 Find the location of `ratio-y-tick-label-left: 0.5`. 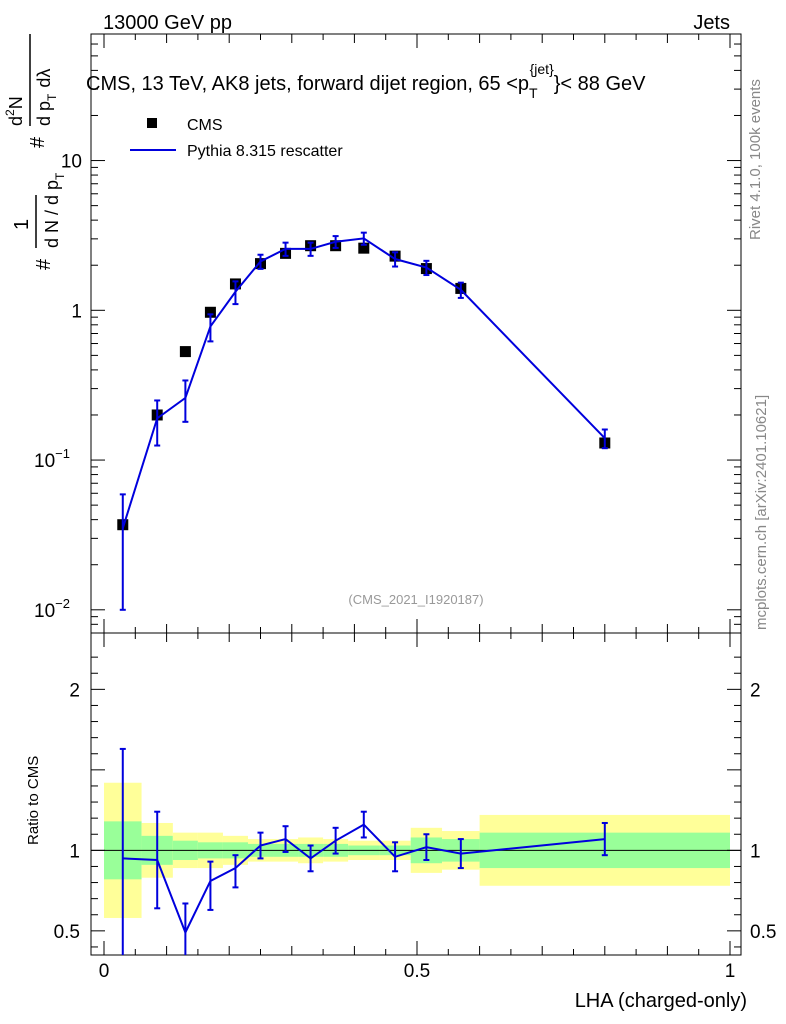

ratio-y-tick-label-left: 0.5 is located at coordinates (67, 932).